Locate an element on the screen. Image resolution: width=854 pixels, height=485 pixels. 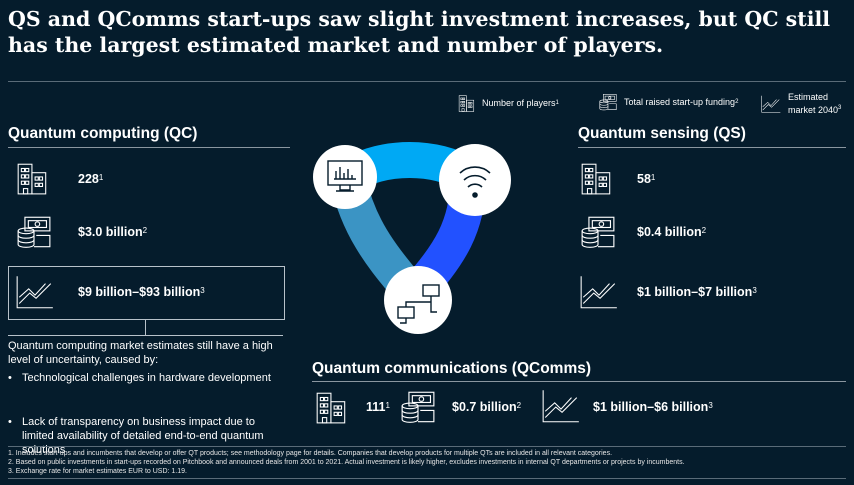
footnote-divider is located at coordinates (427, 446).